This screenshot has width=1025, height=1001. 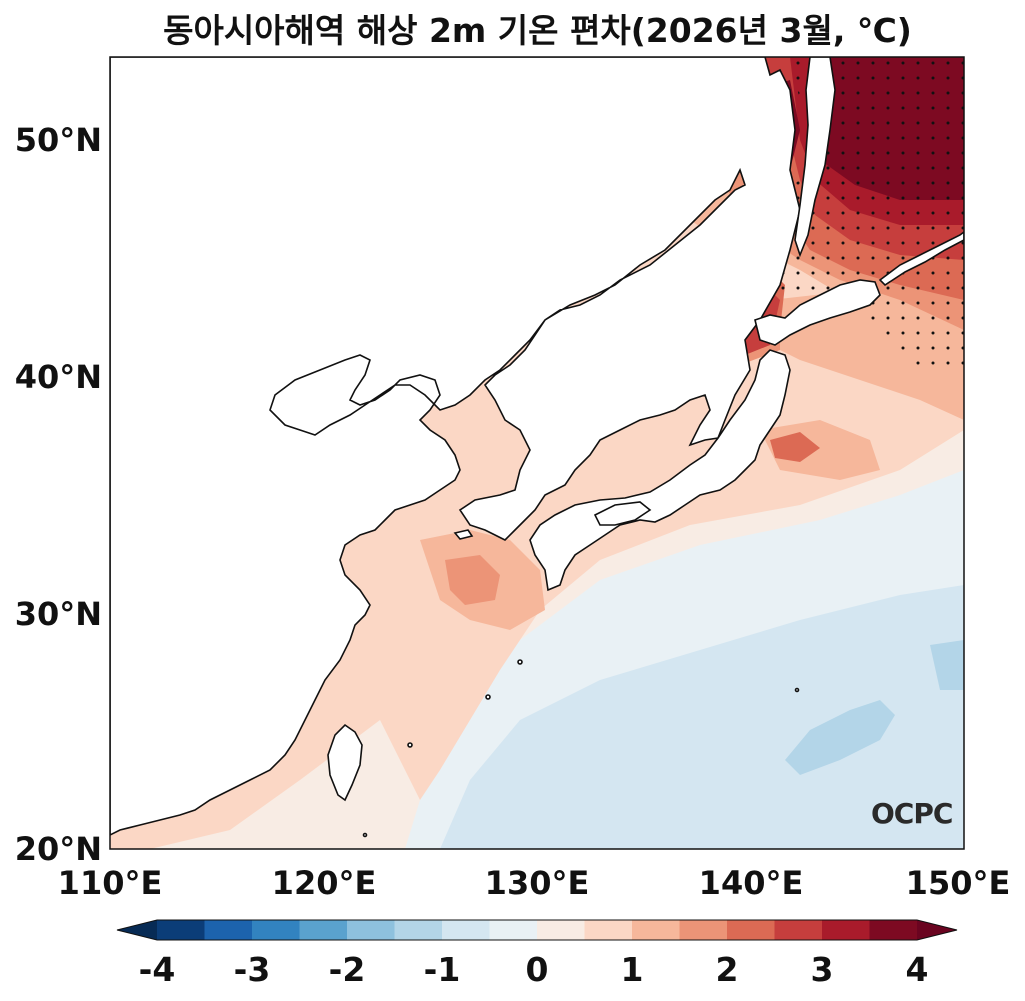 I want to click on colorbar-tick-label: 3, so click(x=822, y=969).